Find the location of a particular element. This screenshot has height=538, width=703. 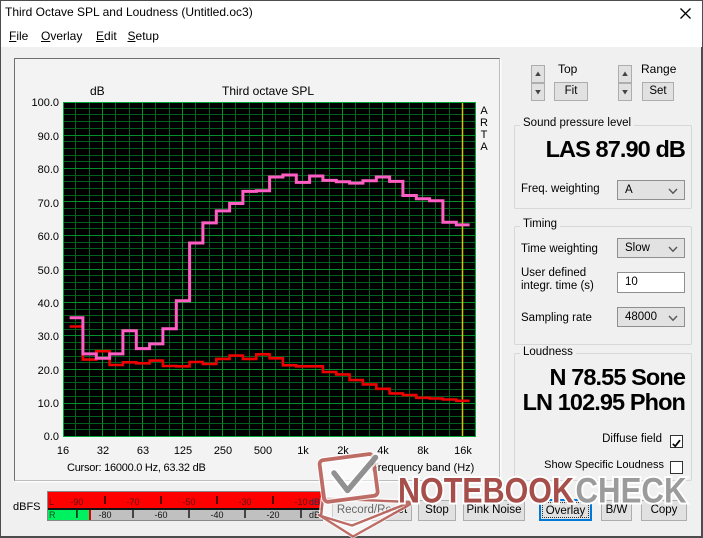

svg-text: -30 is located at coordinates (244, 502).